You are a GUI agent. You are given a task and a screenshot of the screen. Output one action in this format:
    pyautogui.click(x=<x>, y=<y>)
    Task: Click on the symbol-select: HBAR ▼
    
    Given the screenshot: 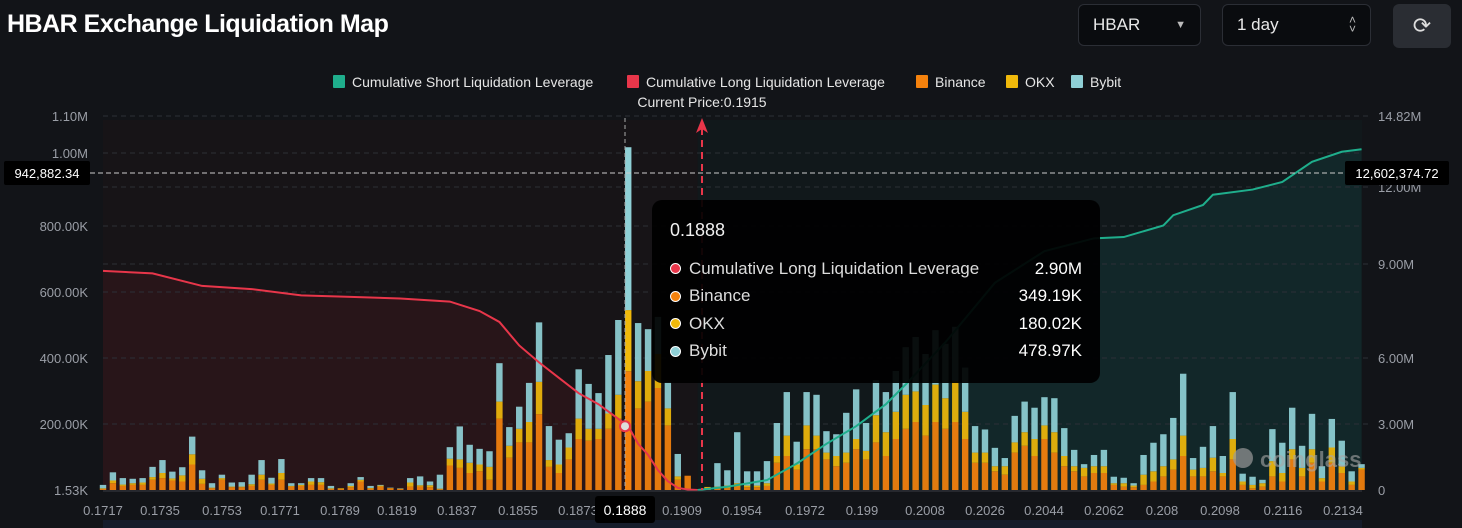 What is the action you would take?
    pyautogui.click(x=1139, y=25)
    